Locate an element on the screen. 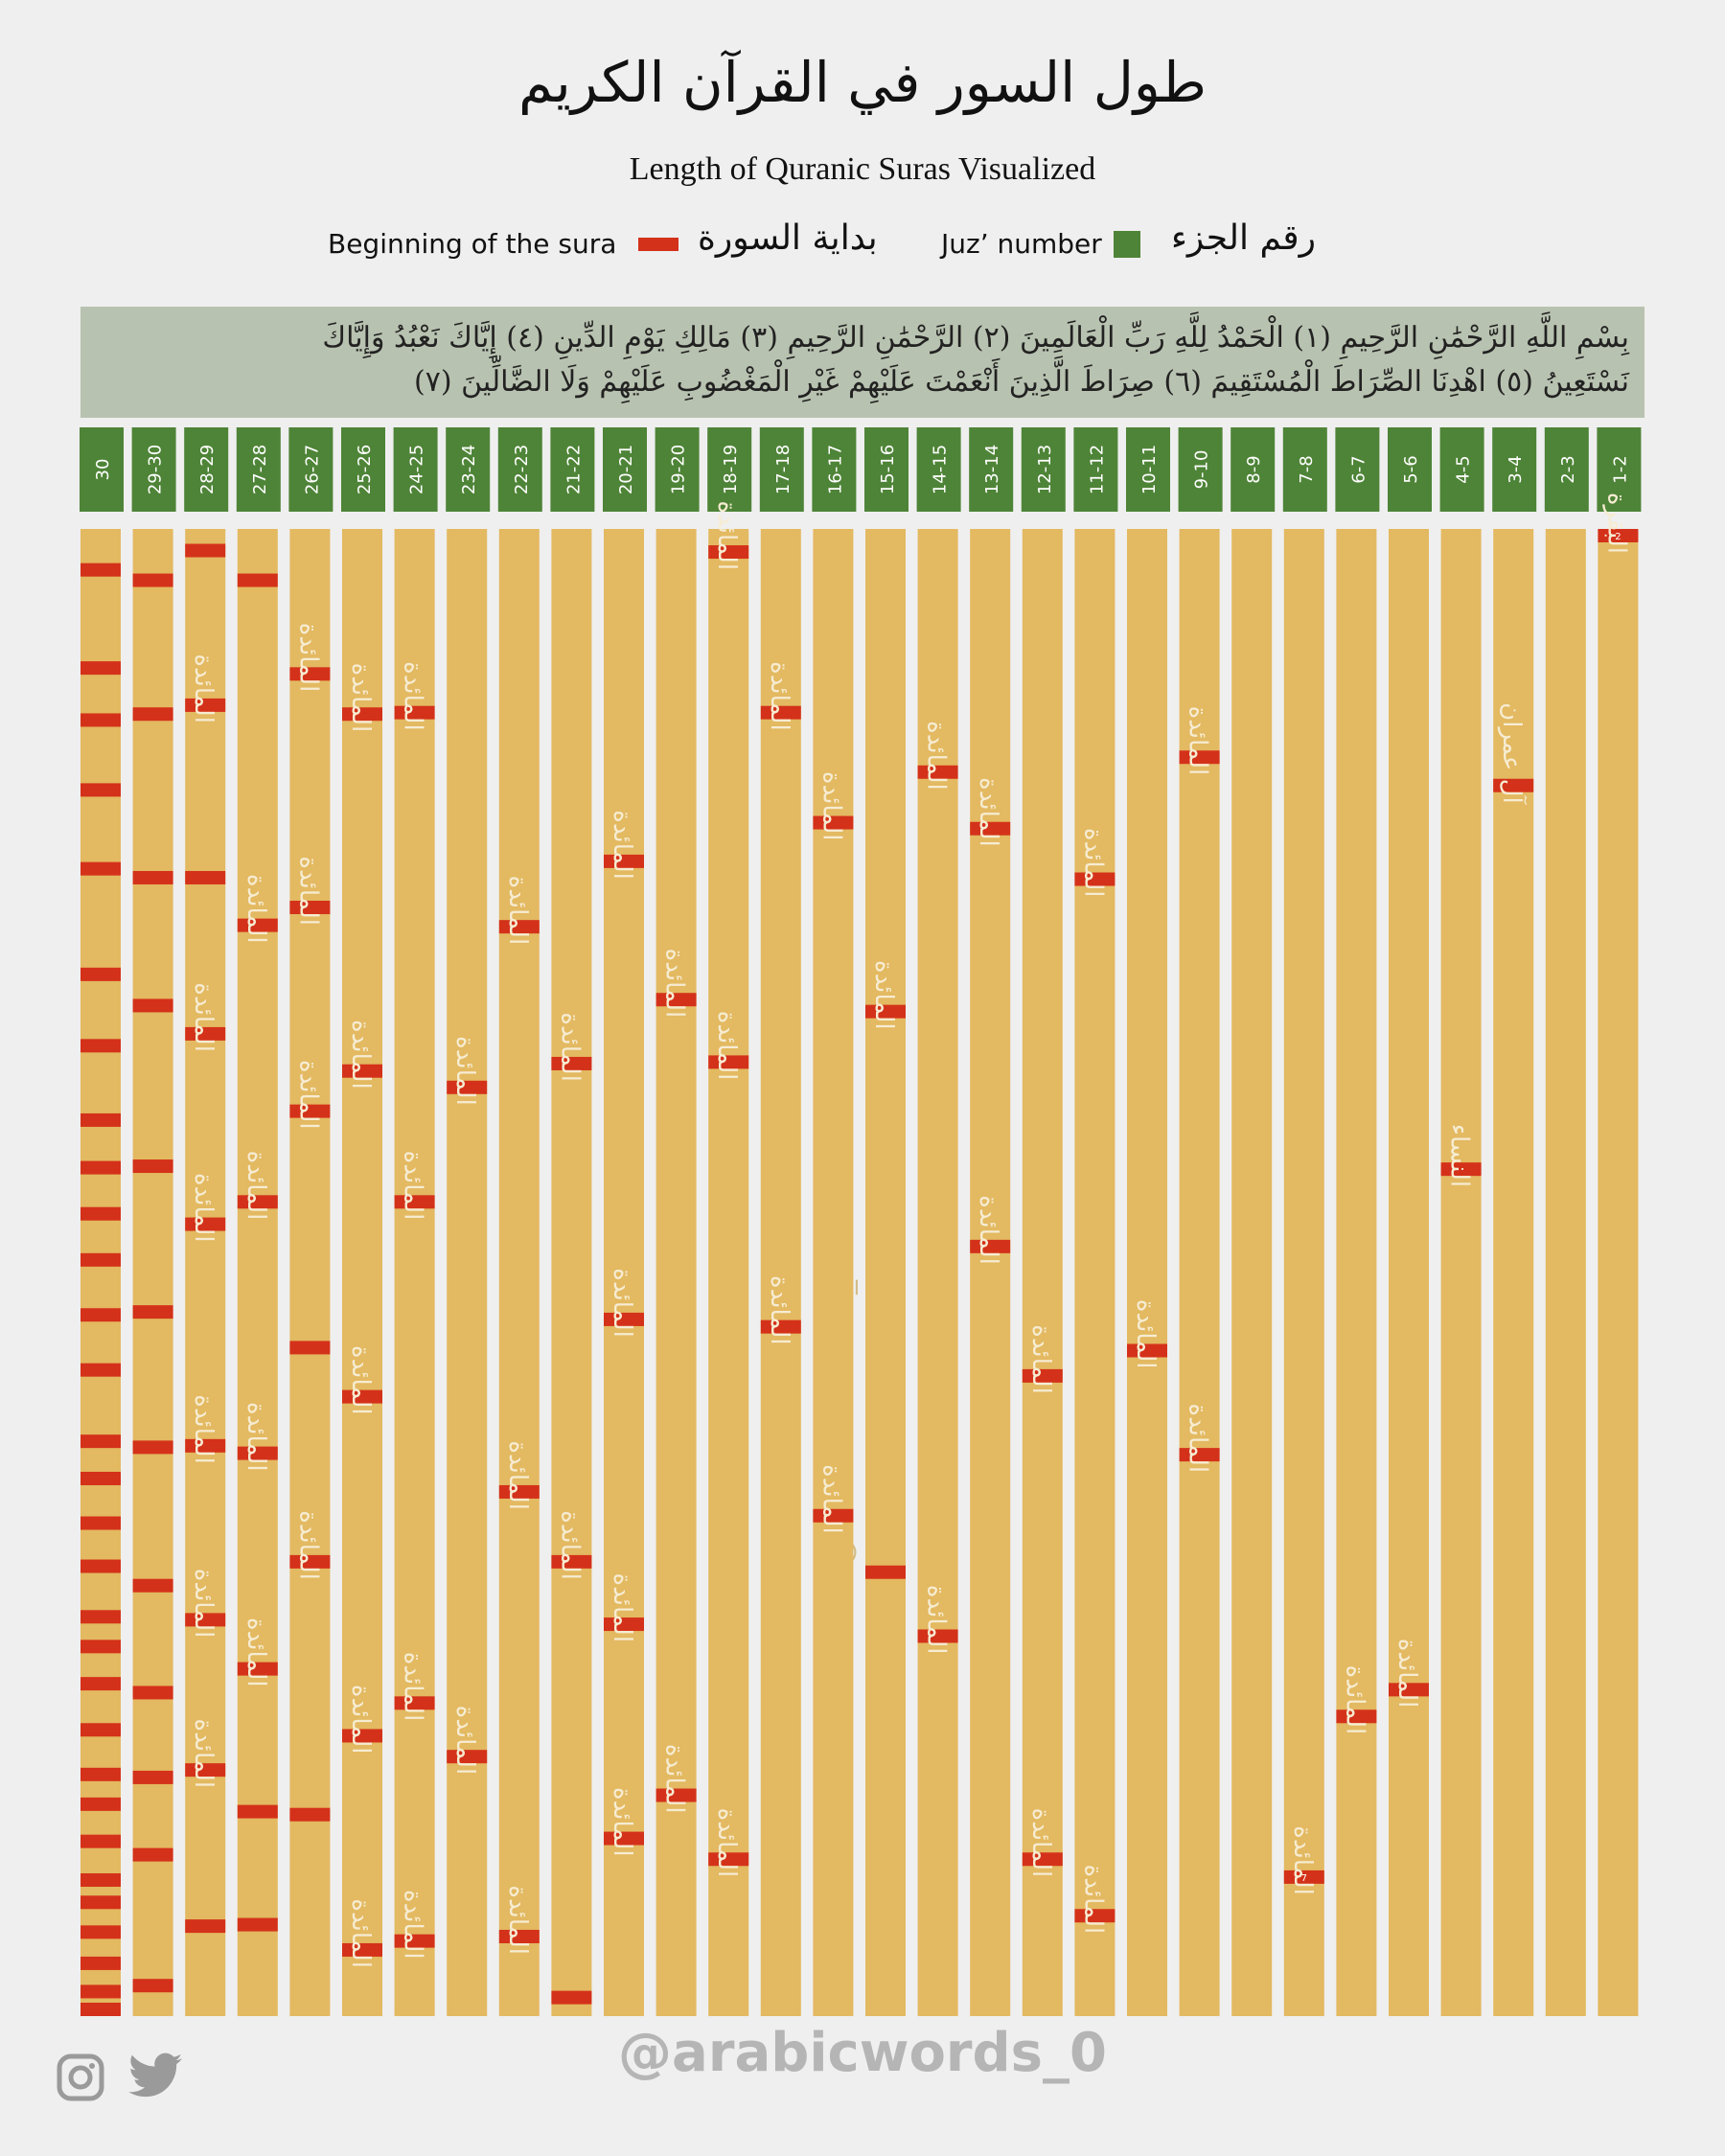 Image resolution: width=1725 pixels, height=2156 pixels. twitter-icon is located at coordinates (155, 2076).